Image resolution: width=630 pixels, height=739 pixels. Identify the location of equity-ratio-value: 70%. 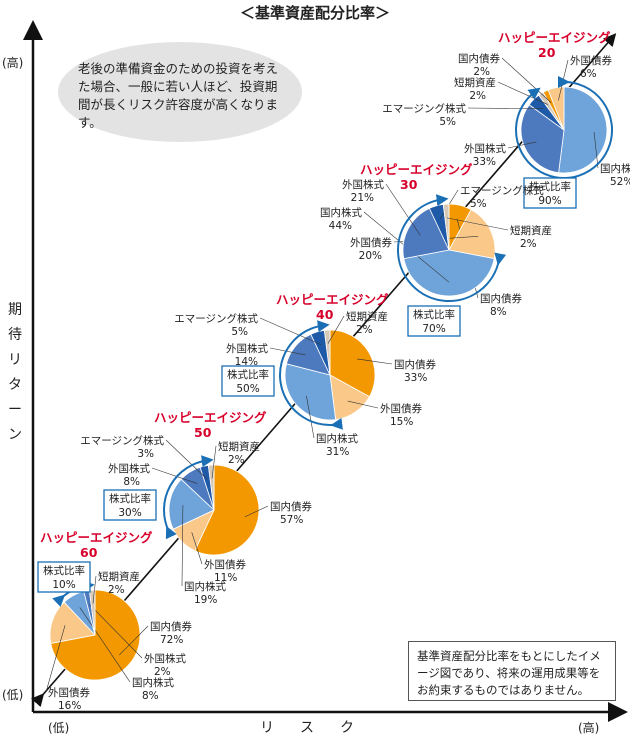
(433, 329).